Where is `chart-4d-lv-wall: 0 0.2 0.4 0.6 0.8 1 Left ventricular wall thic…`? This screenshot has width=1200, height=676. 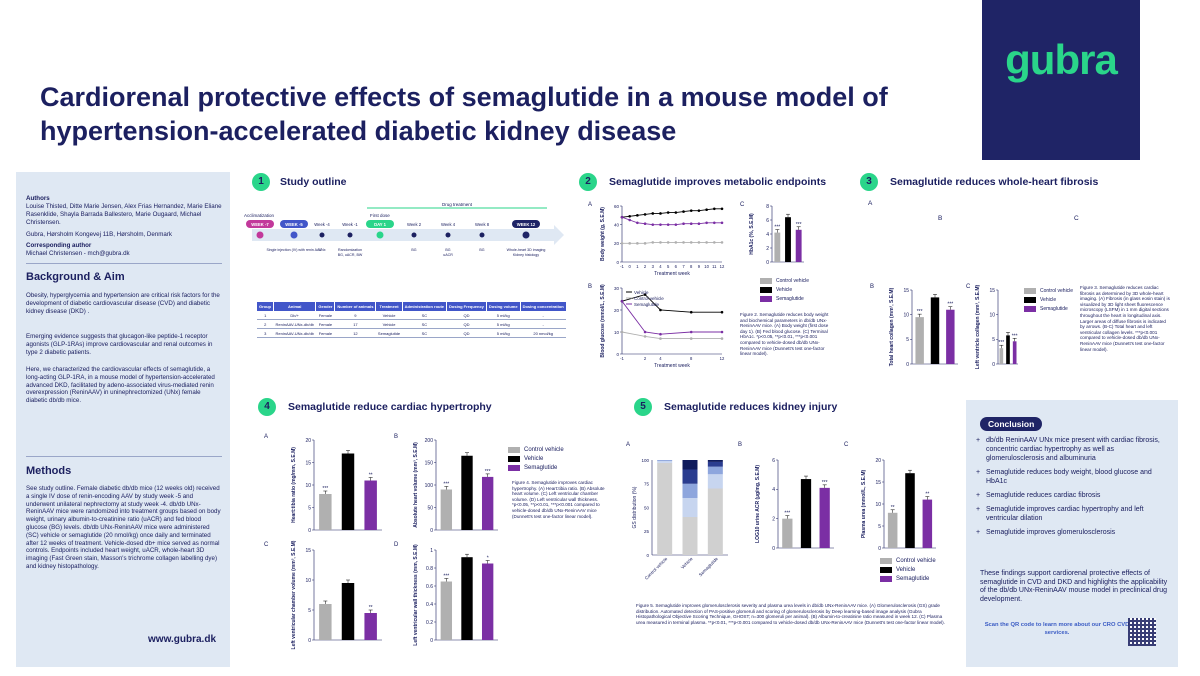 chart-4d-lv-wall: 0 0.2 0.4 0.6 0.8 1 Left ventricular wall thic… is located at coordinates (446, 594).